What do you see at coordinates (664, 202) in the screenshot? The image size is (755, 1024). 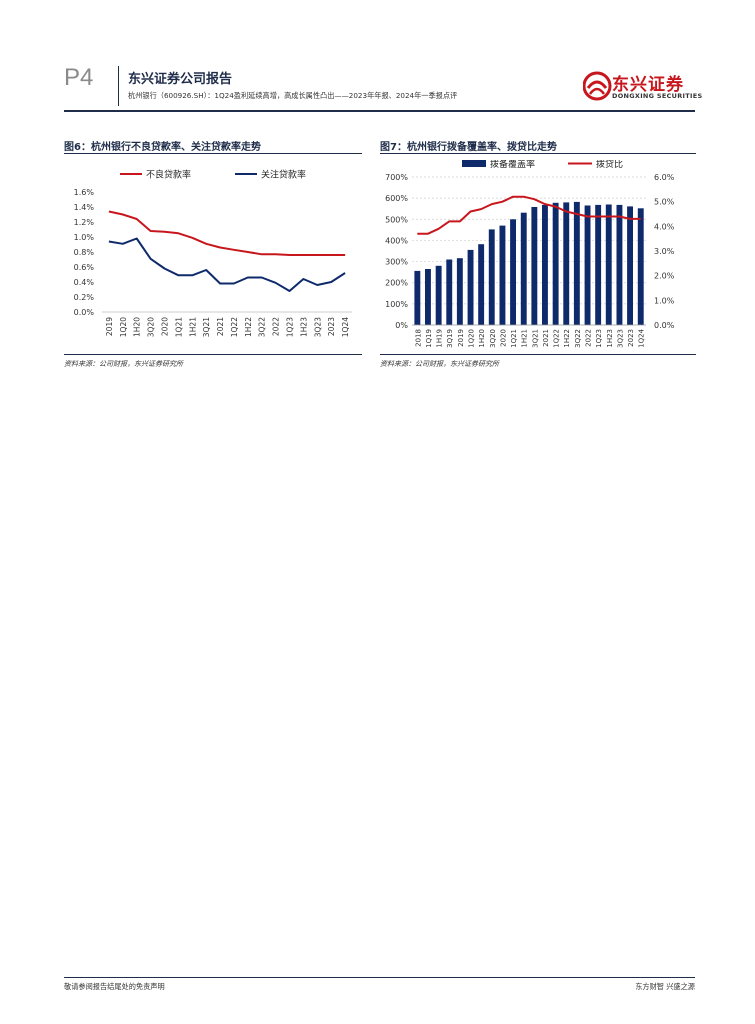 I see `y-right-tick-label: 5.0%` at bounding box center [664, 202].